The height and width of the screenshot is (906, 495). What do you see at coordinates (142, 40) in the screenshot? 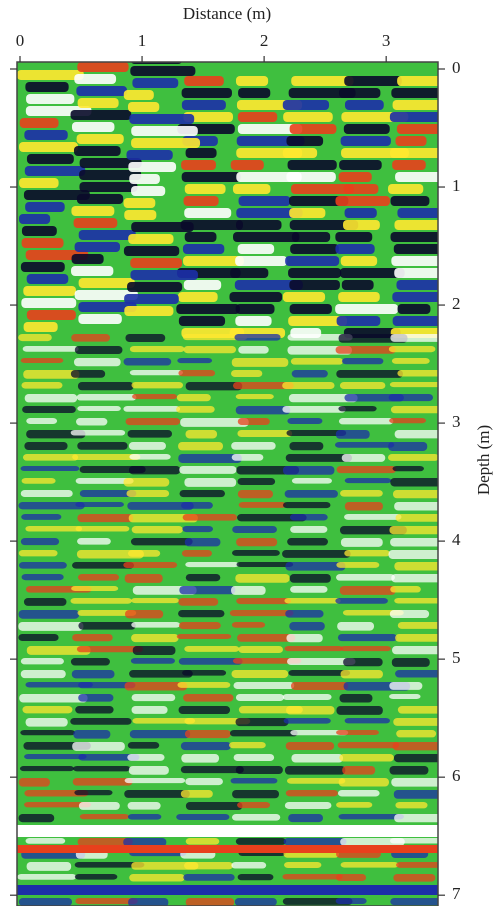
I see `x-tick-label: 1` at bounding box center [142, 40].